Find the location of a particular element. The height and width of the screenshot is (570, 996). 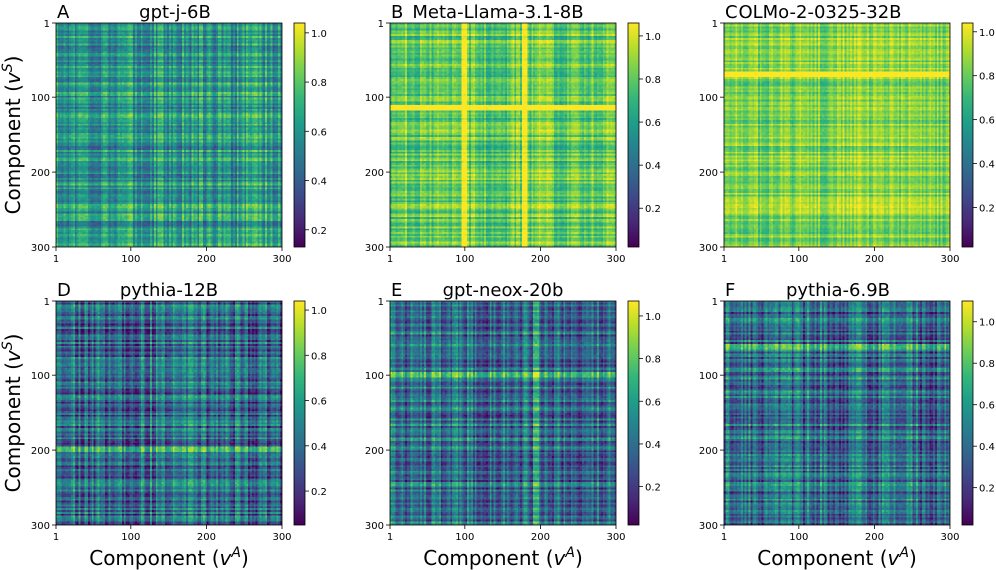

panel-letter: B is located at coordinates (397, 12).